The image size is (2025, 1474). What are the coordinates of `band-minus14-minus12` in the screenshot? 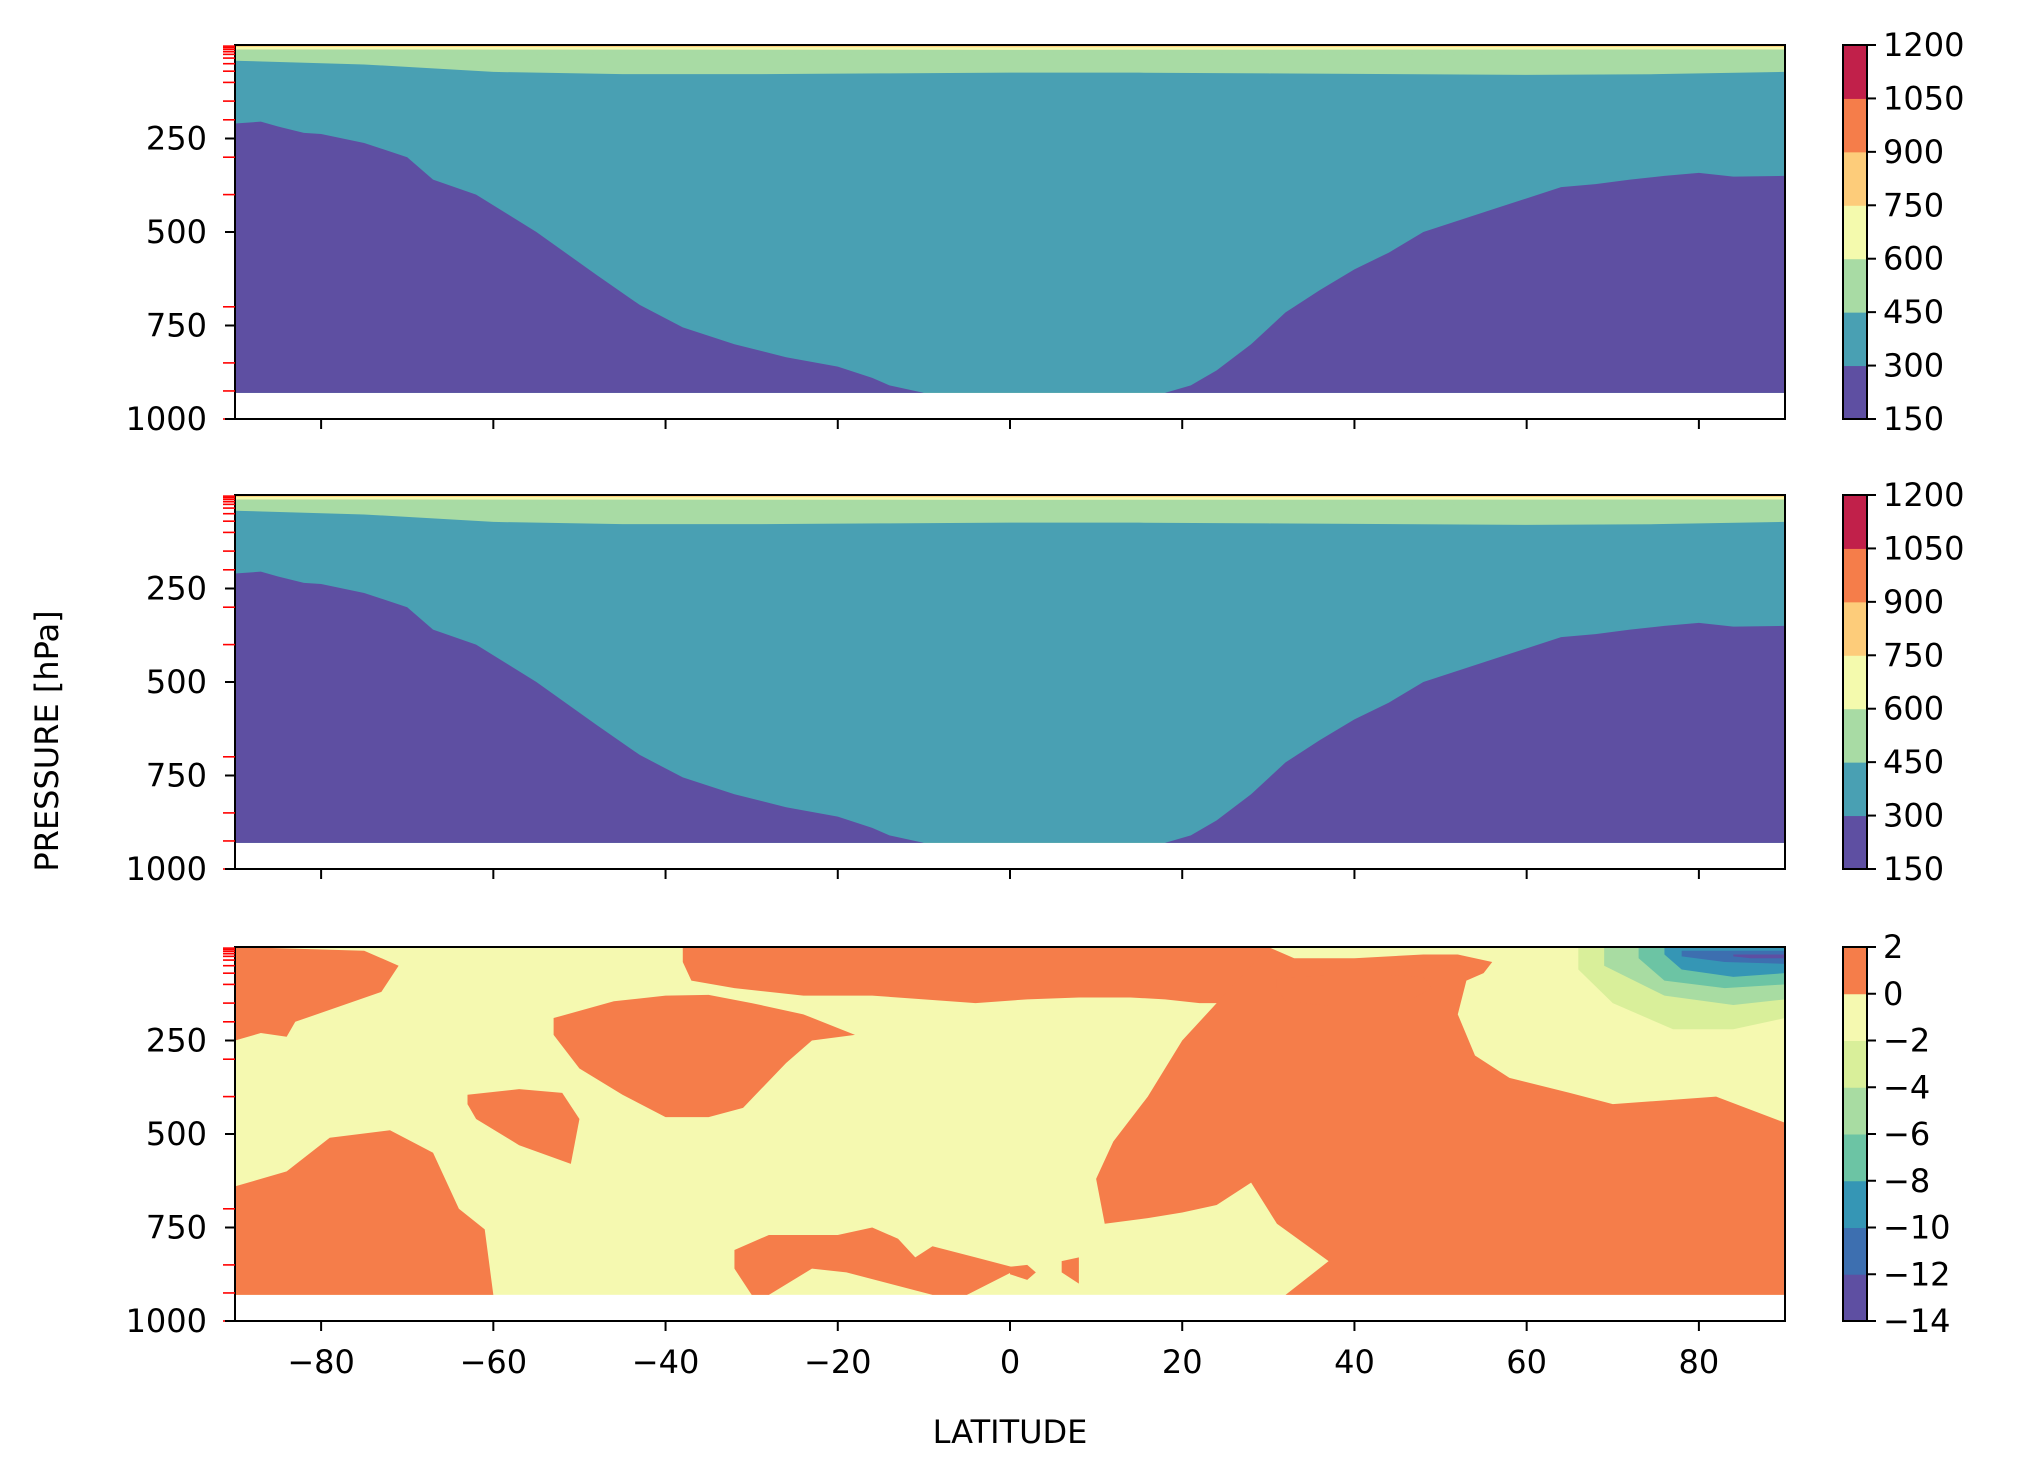 It's located at (1759, 956).